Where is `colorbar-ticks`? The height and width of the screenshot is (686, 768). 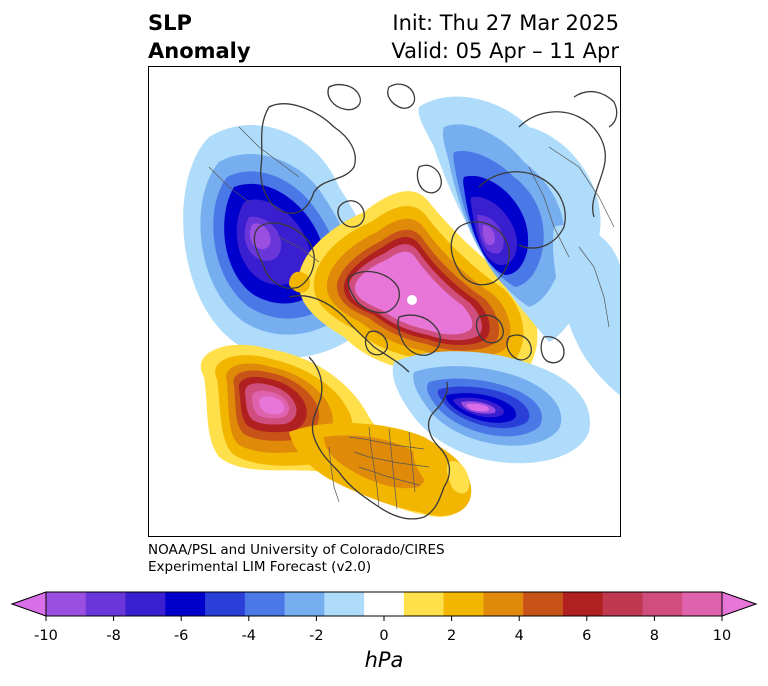 colorbar-ticks is located at coordinates (384, 618).